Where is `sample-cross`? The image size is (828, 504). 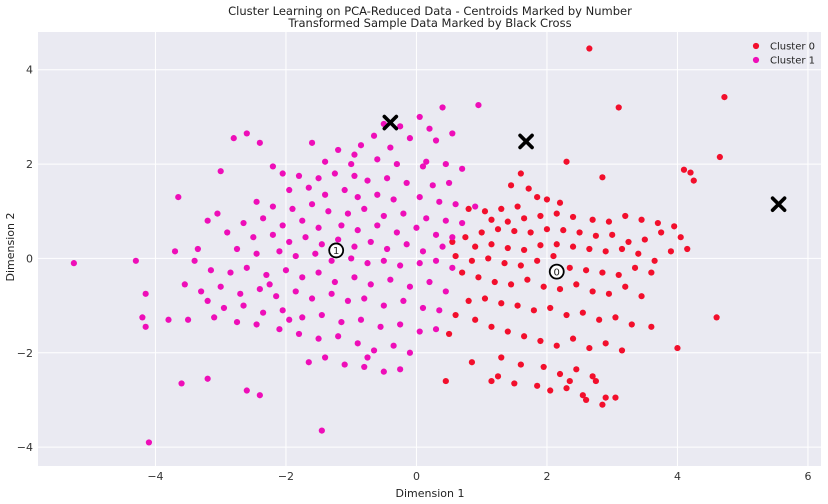
sample-cross is located at coordinates (526, 141).